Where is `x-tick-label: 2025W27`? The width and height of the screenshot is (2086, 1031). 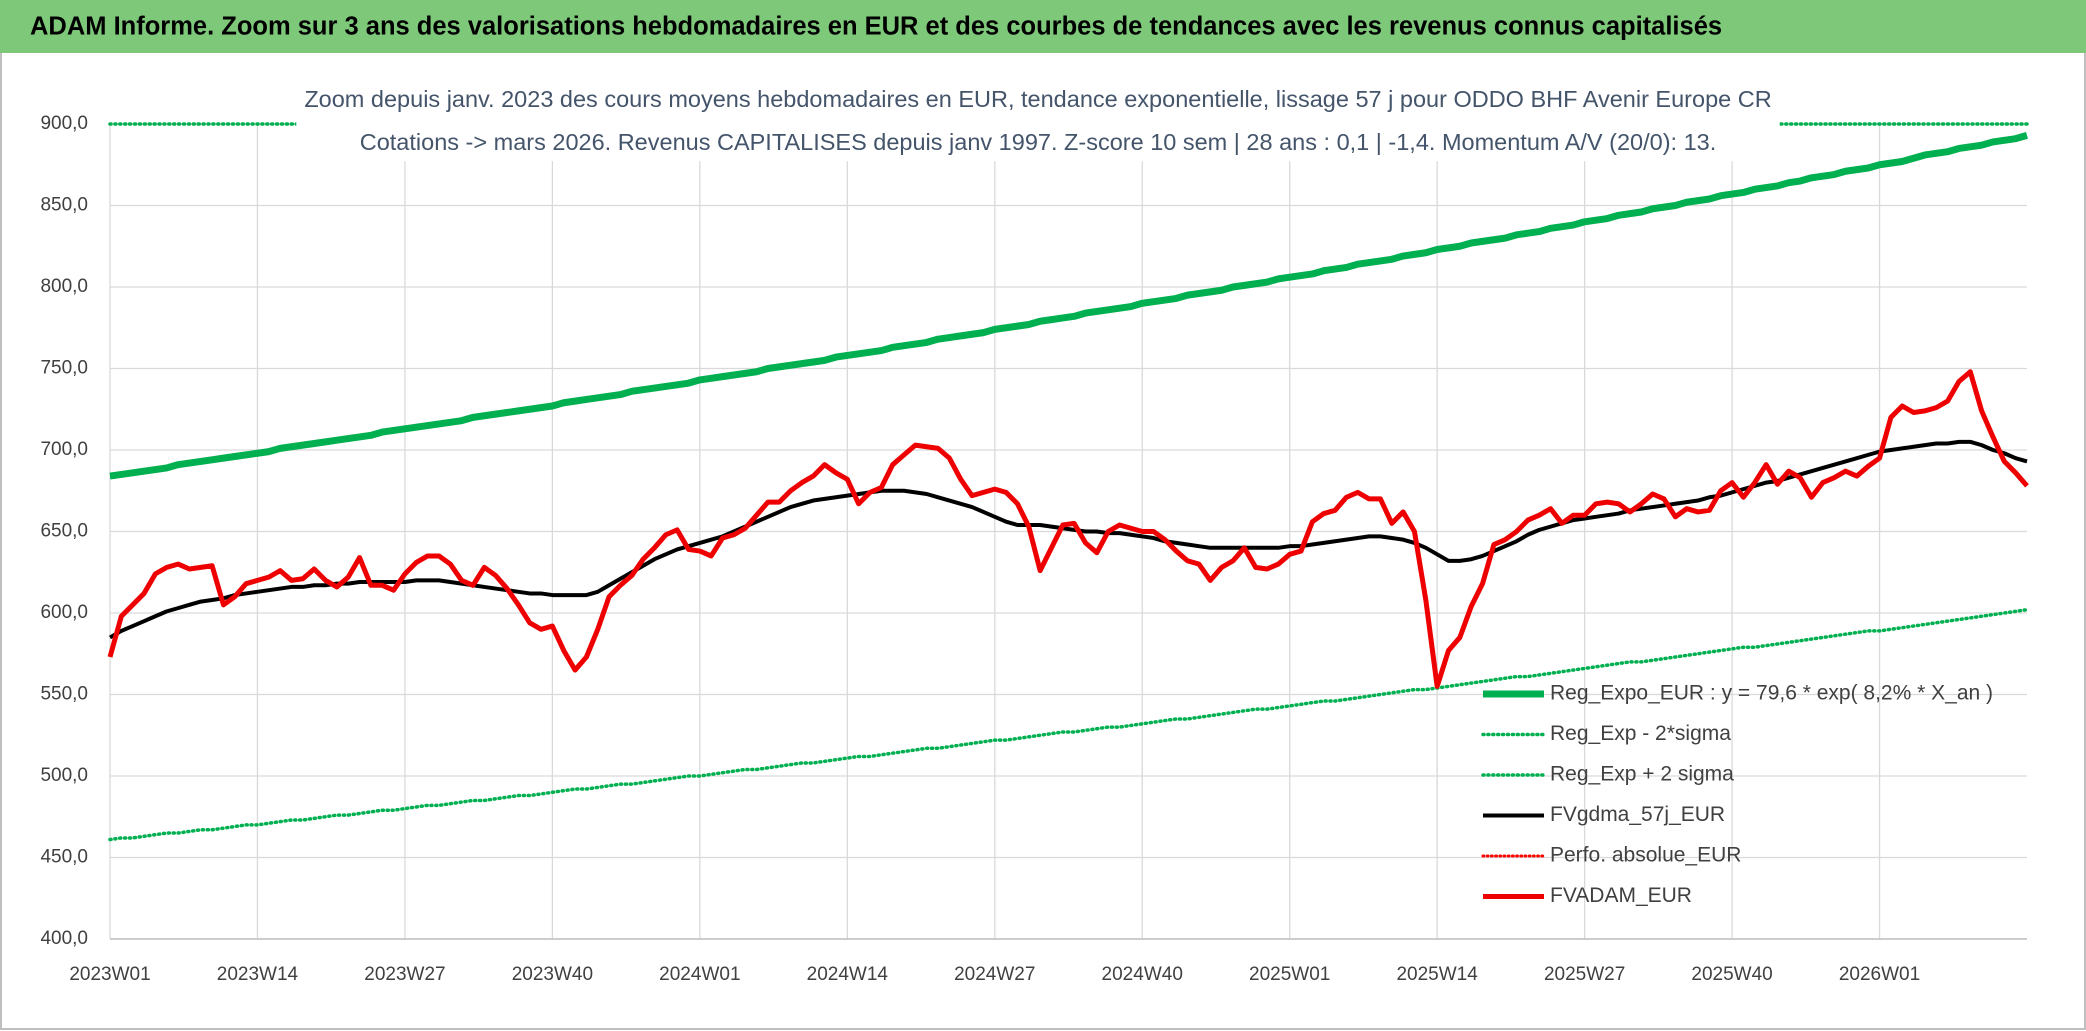
x-tick-label: 2025W27 is located at coordinates (1584, 974).